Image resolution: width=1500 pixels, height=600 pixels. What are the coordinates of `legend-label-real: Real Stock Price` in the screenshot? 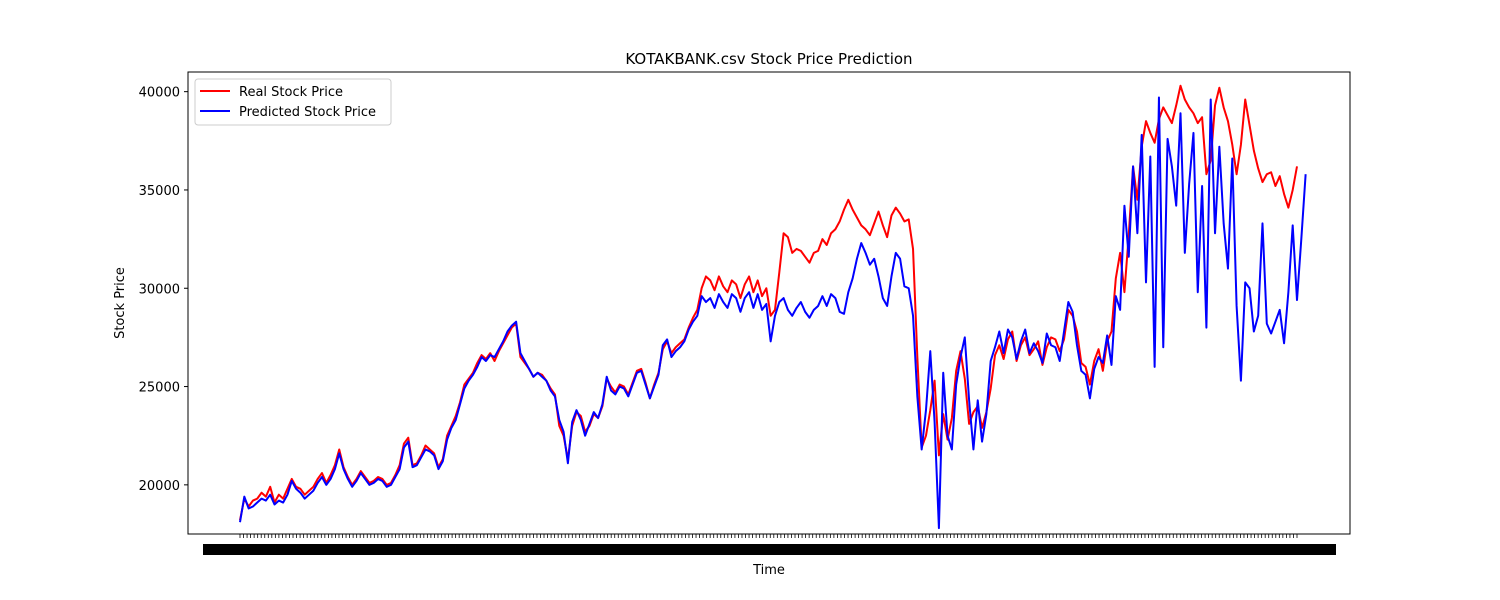 It's located at (291, 92).